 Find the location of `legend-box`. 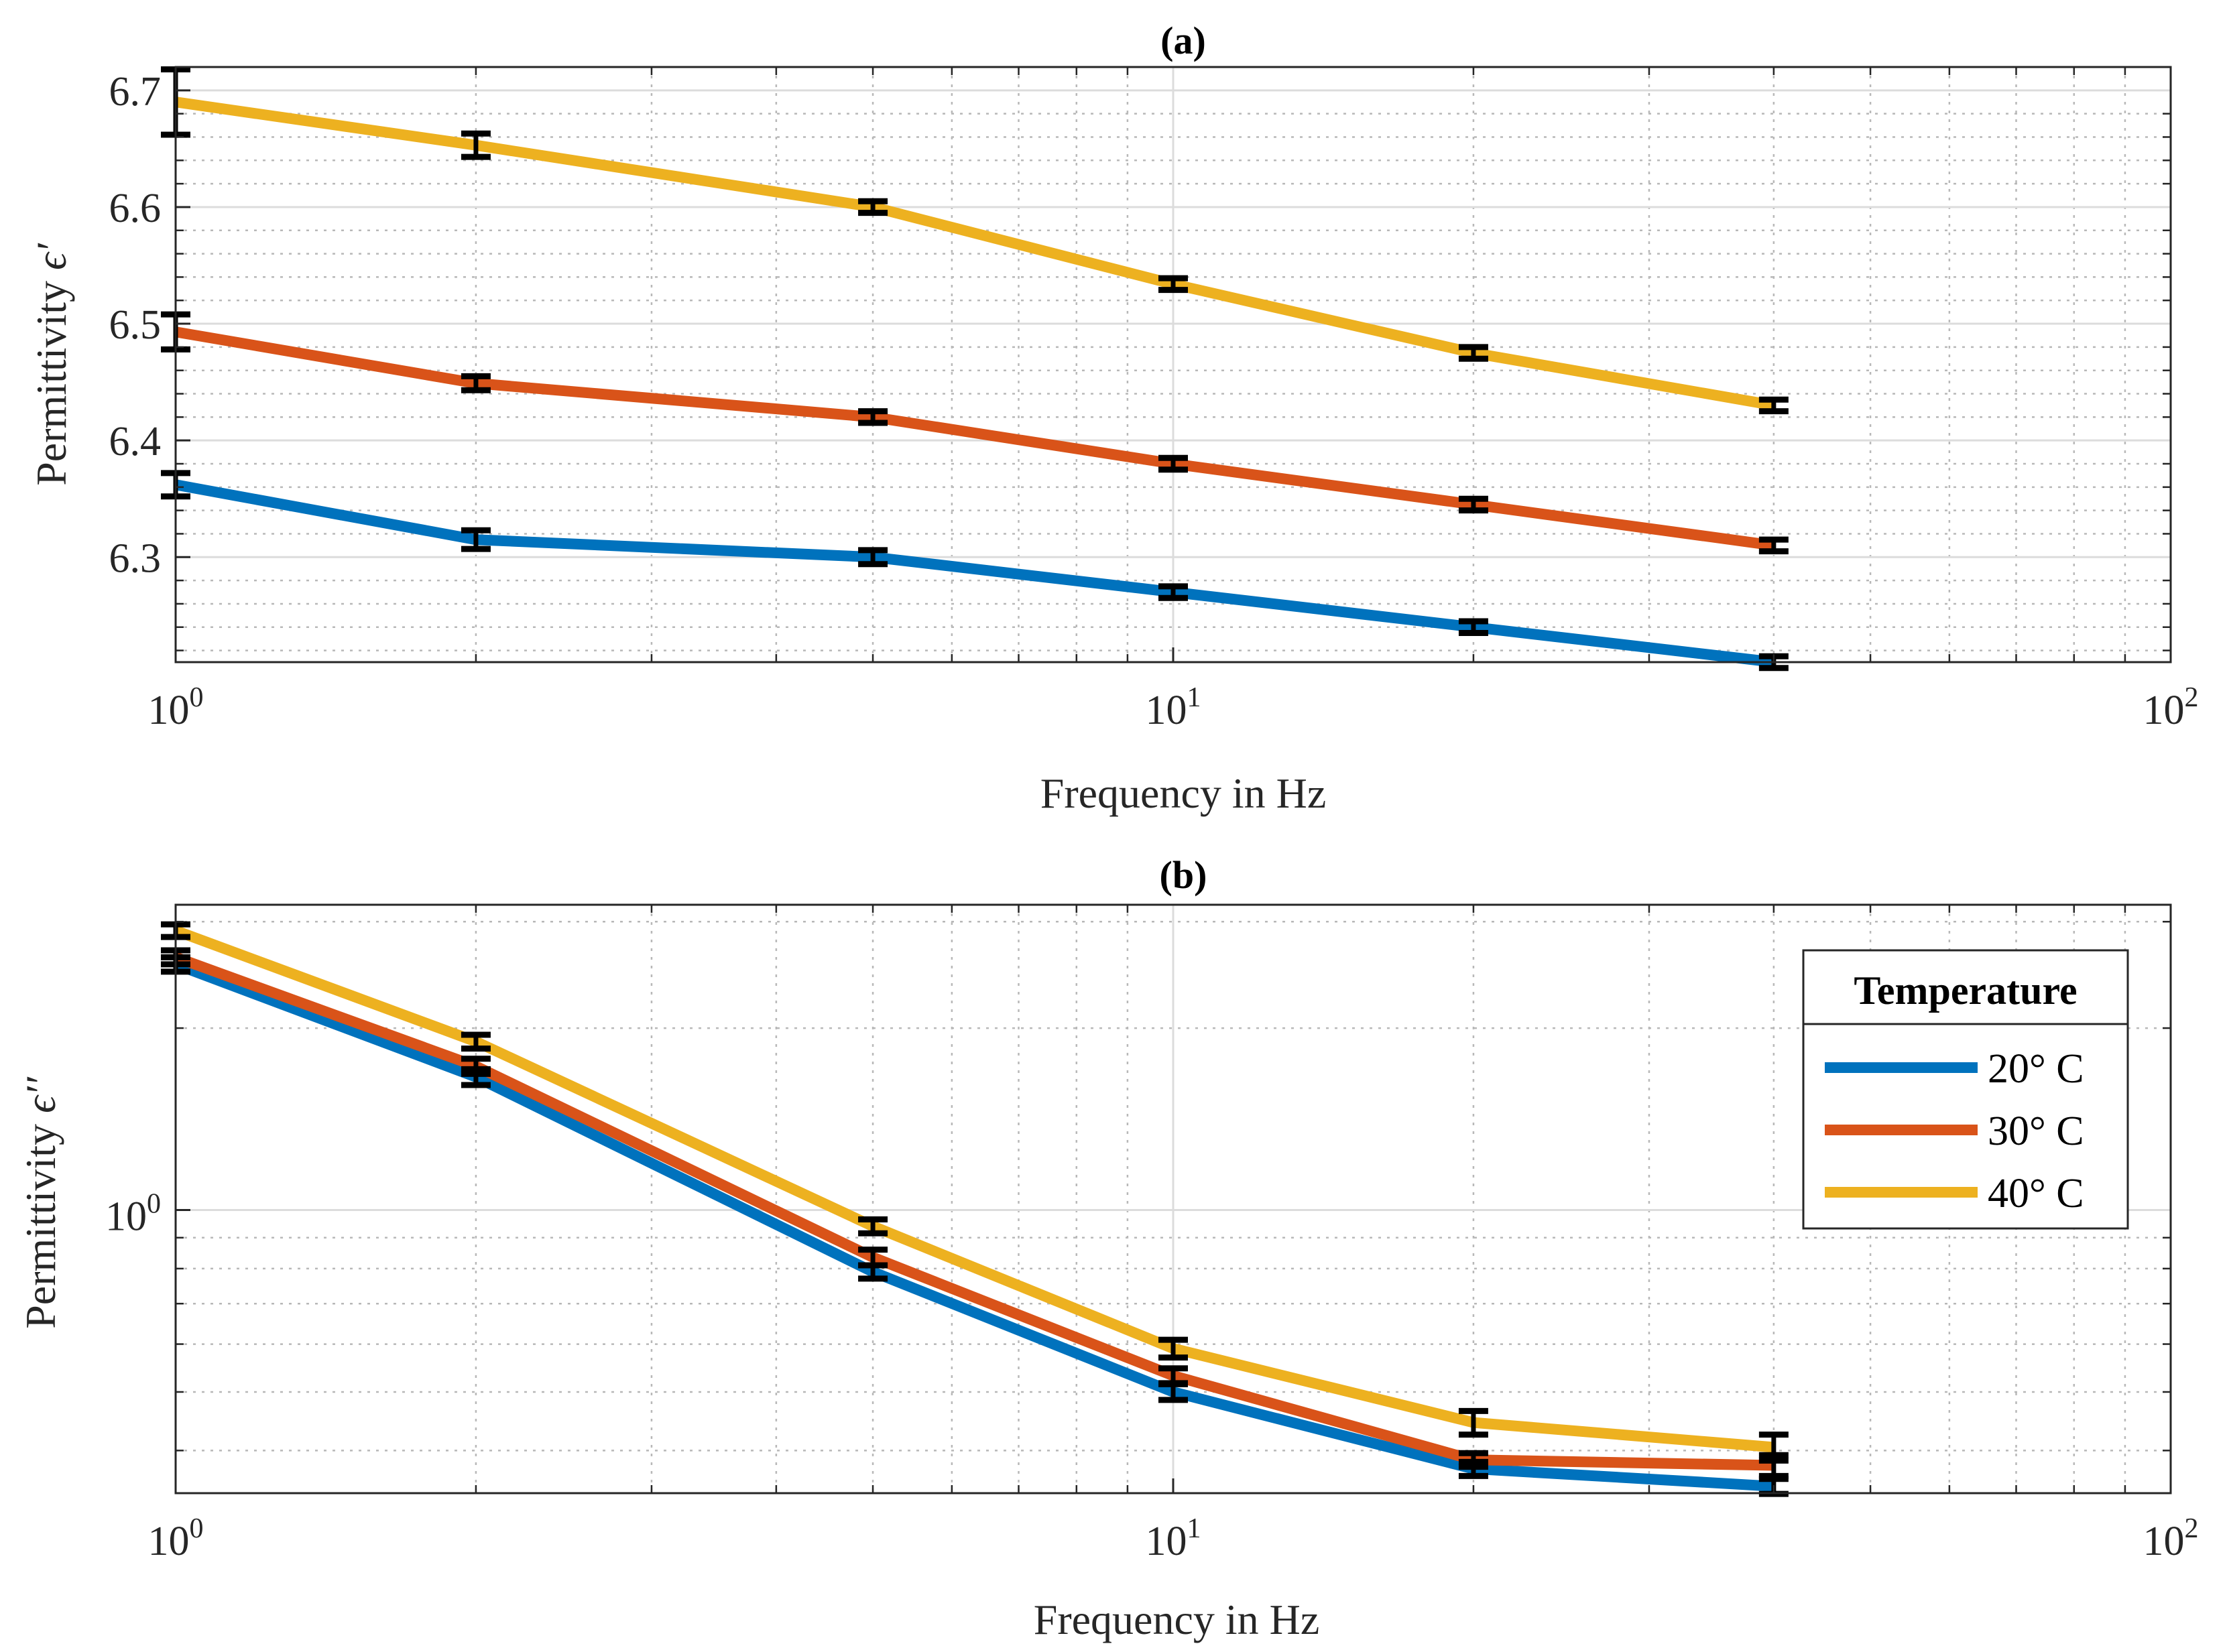

legend-box is located at coordinates (1965, 1089).